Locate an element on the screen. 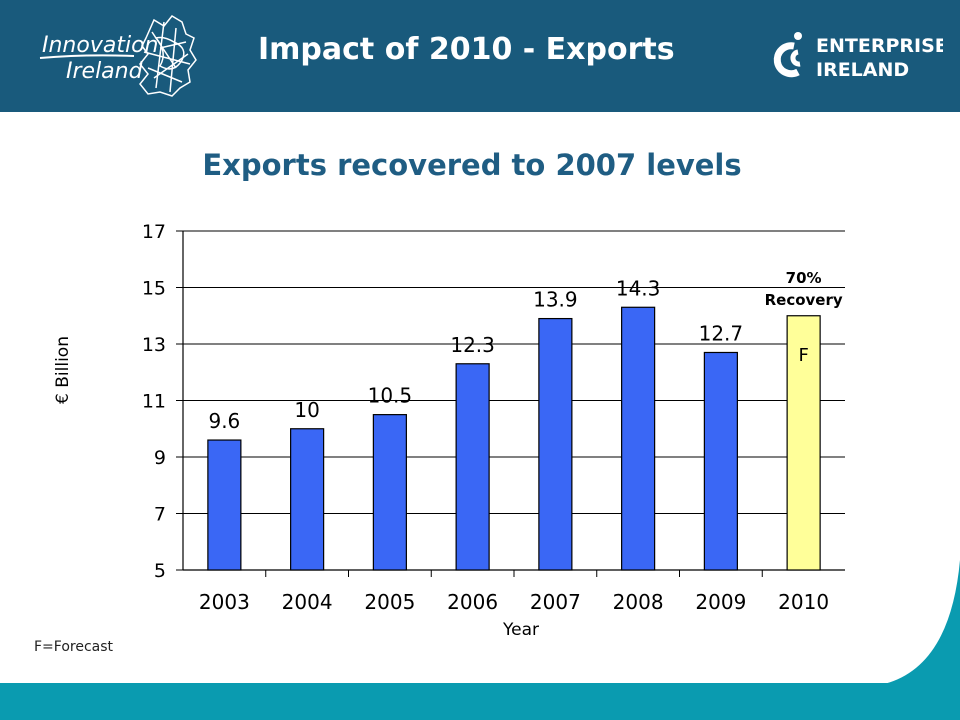  bar-2008 is located at coordinates (638, 438).